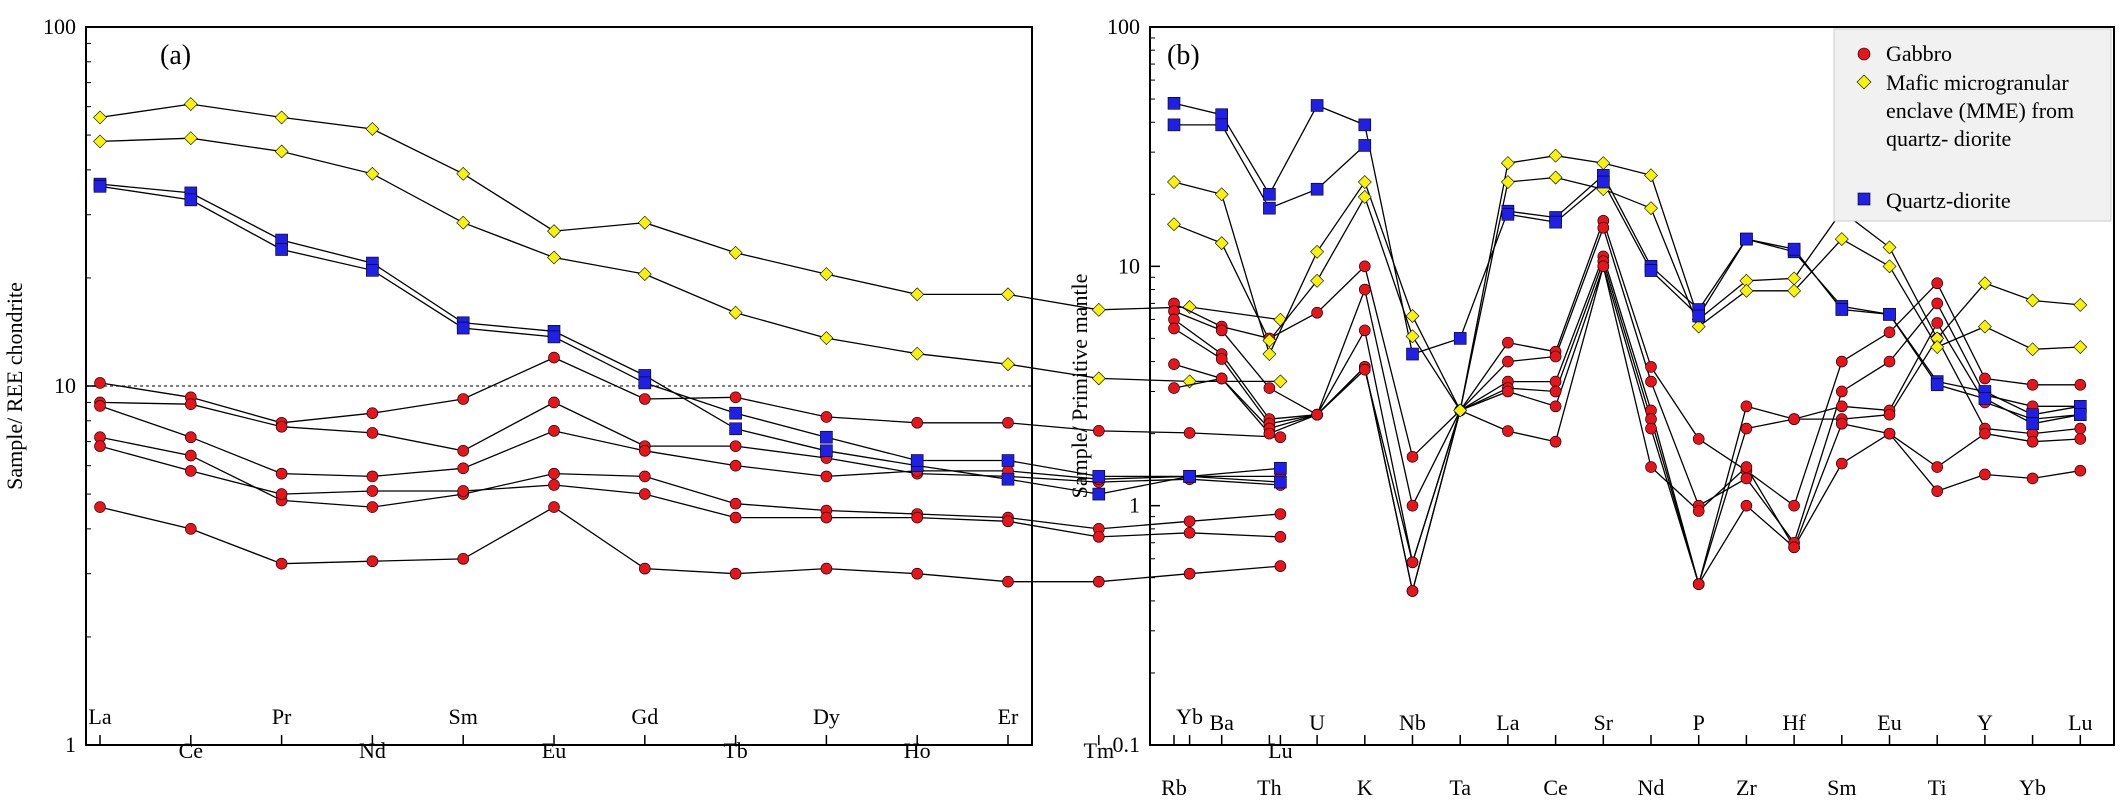 The width and height of the screenshot is (2128, 805). Describe the element at coordinates (70, 744) in the screenshot. I see `y-tick-label: 1` at that location.